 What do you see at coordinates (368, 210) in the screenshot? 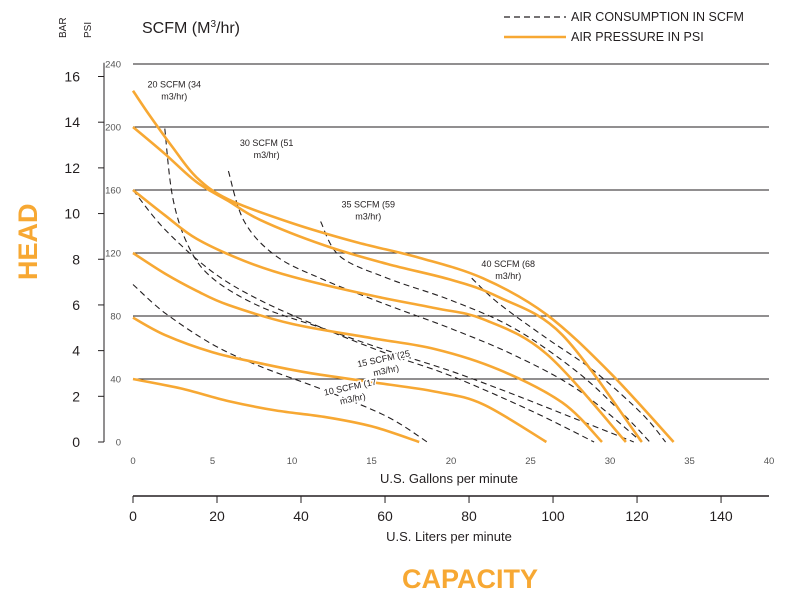
I see `scfm-annotation: 35 SCFM (59 m3/hr)` at bounding box center [368, 210].